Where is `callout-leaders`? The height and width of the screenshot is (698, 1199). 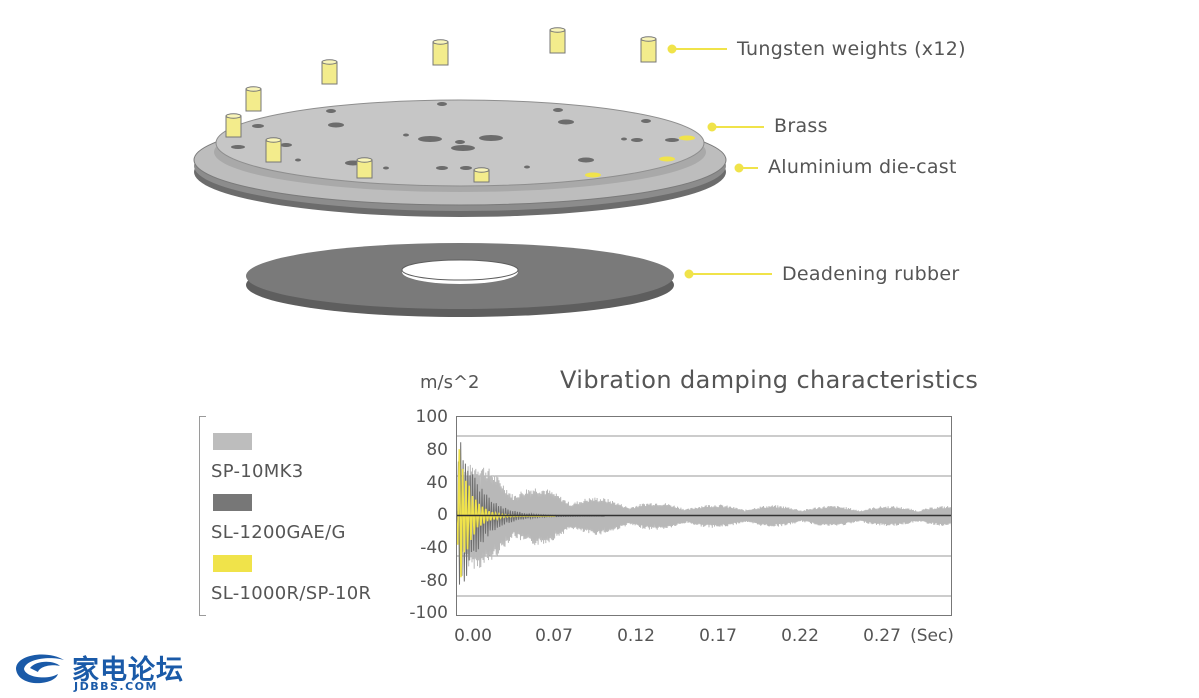 callout-leaders is located at coordinates (719, 161).